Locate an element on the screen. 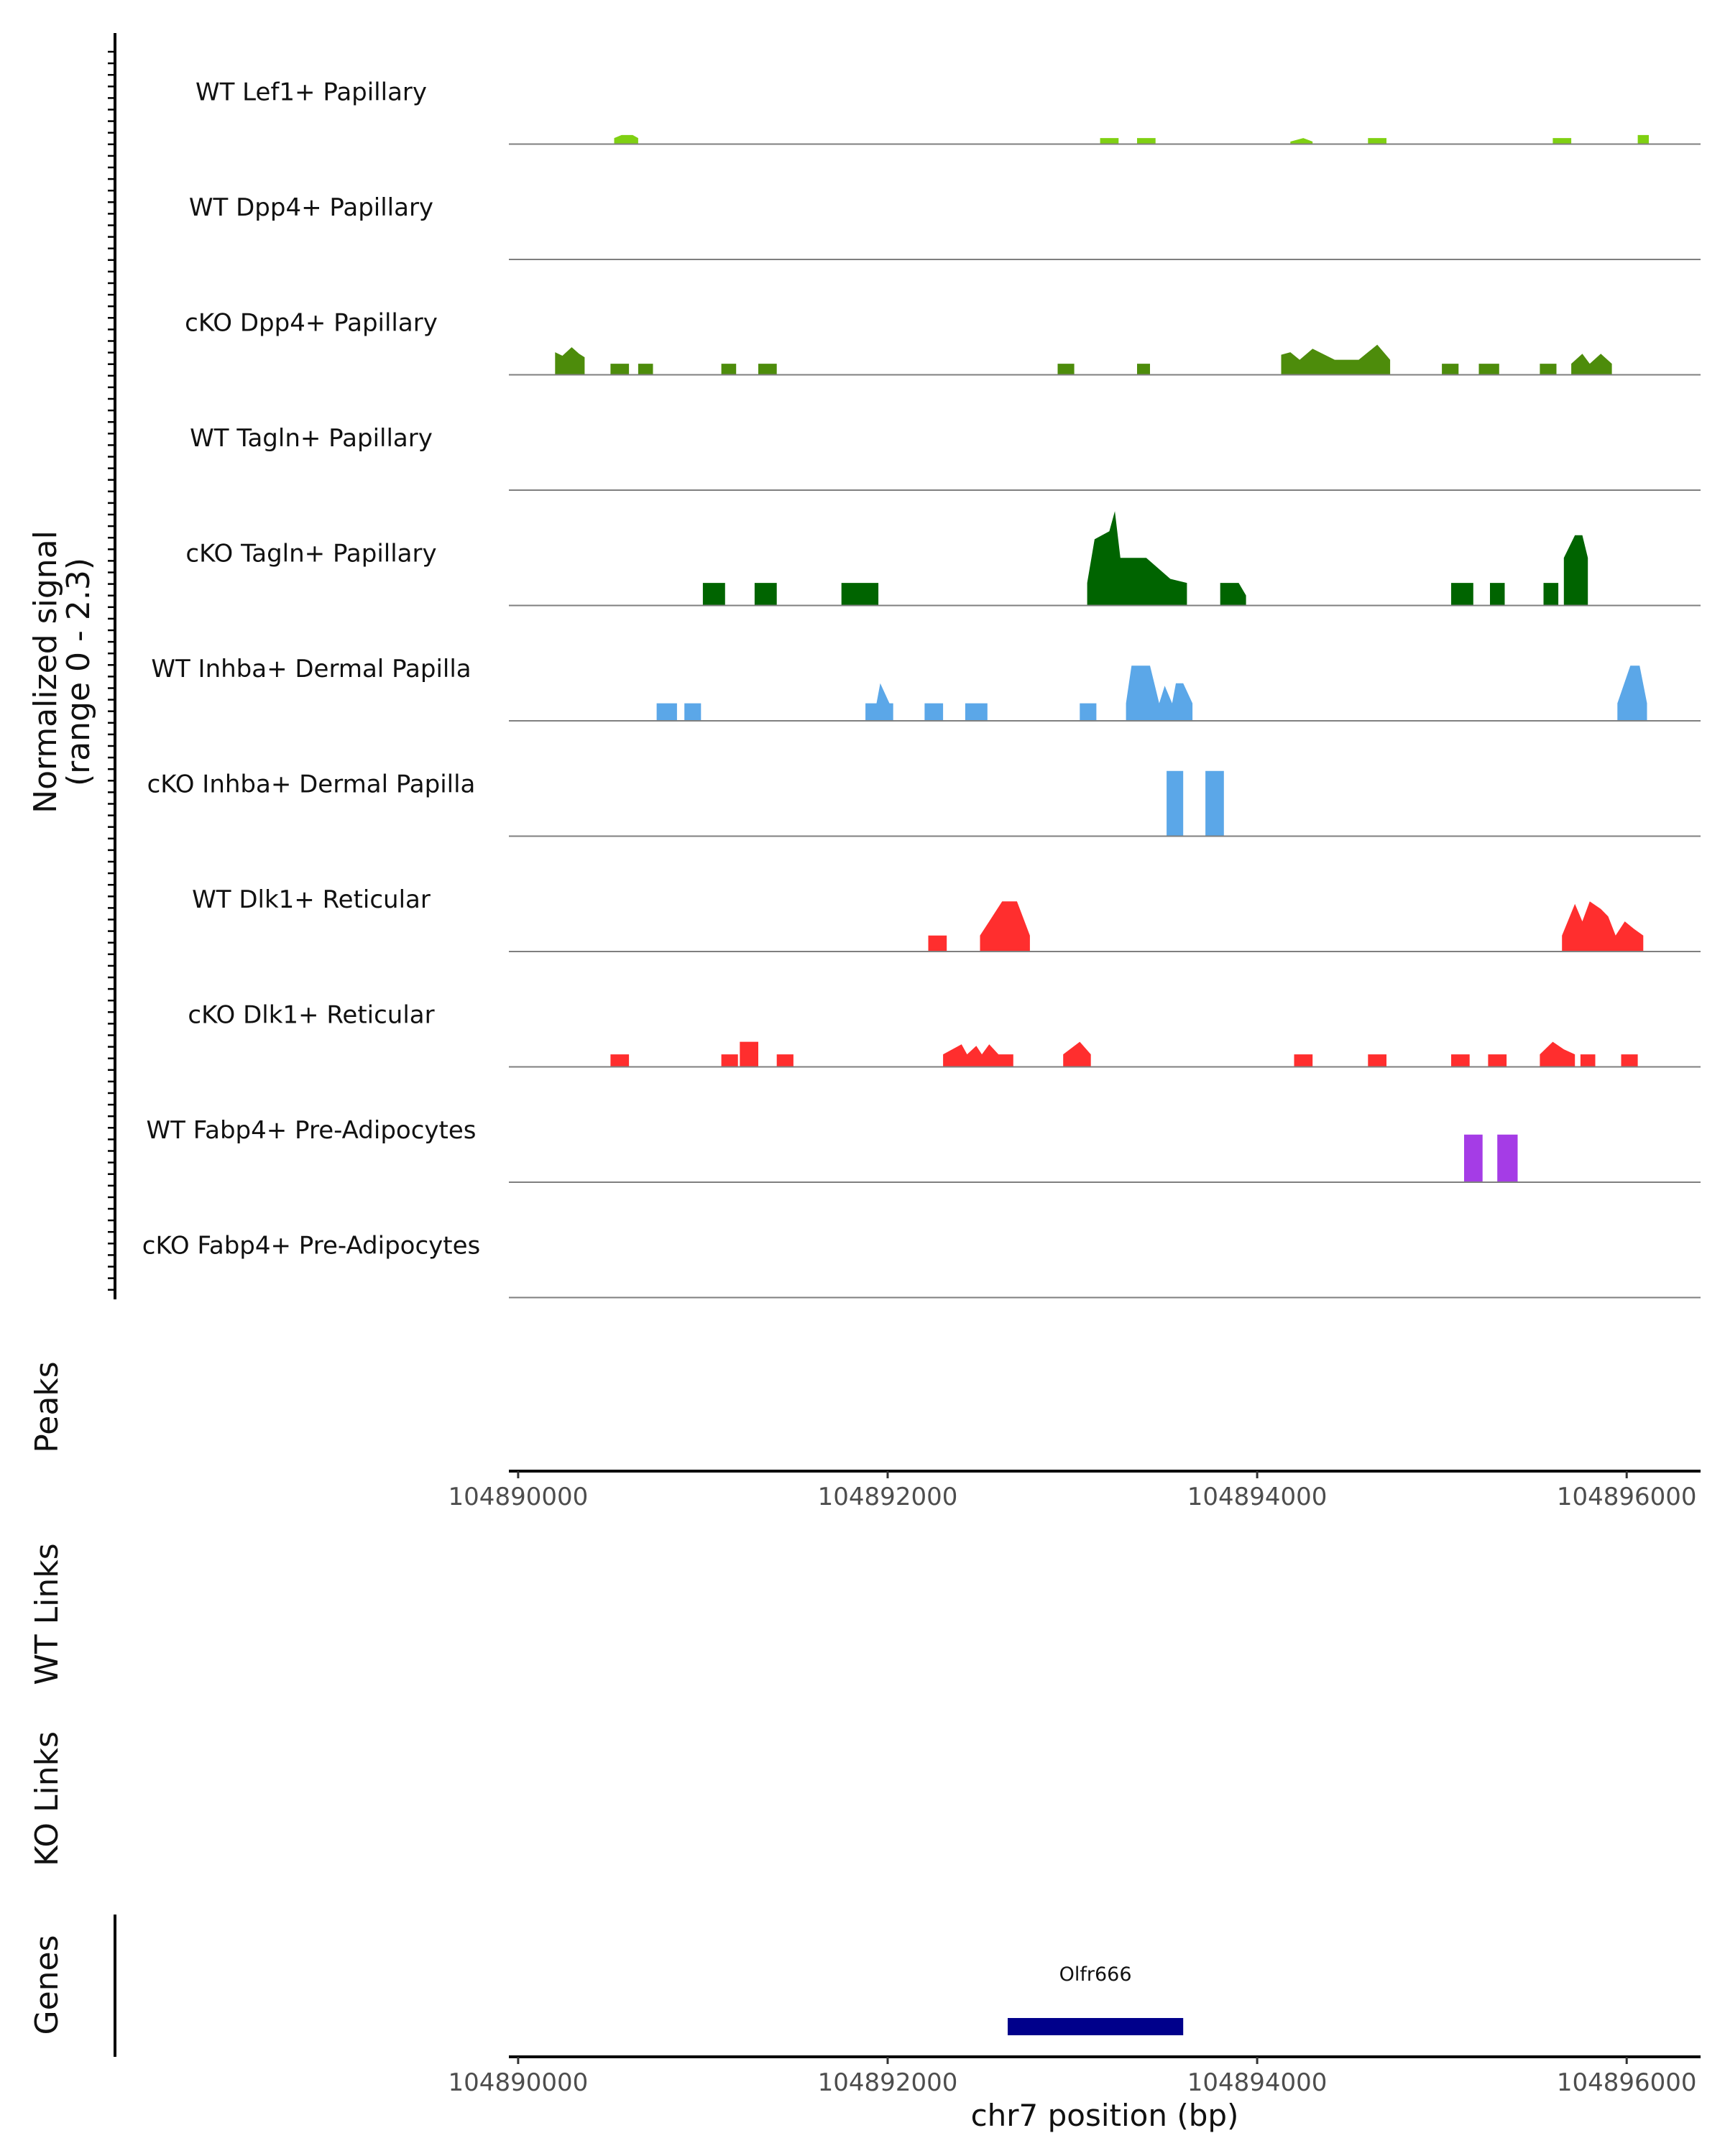 The width and height of the screenshot is (1725, 2156). x-axis-title: chr7 position (bp) is located at coordinates (1105, 2115).